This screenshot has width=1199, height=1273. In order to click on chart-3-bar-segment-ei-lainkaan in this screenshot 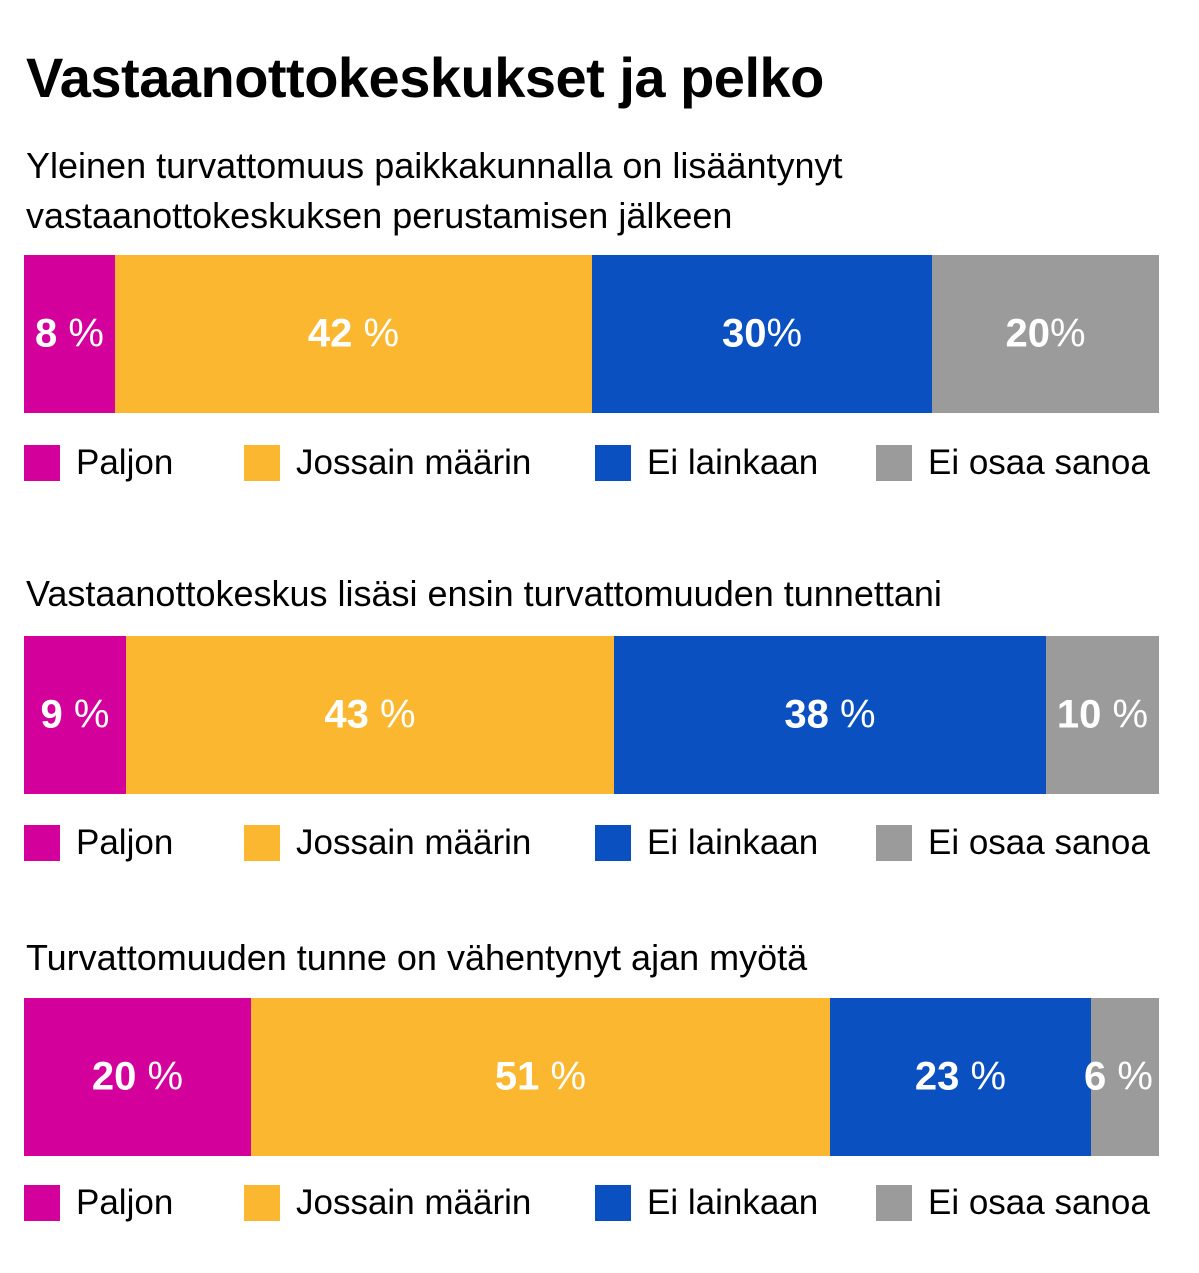, I will do `click(960, 1077)`.